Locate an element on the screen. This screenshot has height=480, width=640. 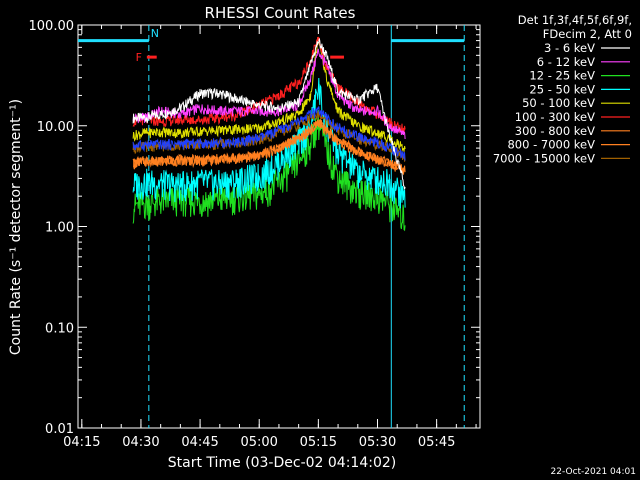
marker-f: F is located at coordinates (139, 57).